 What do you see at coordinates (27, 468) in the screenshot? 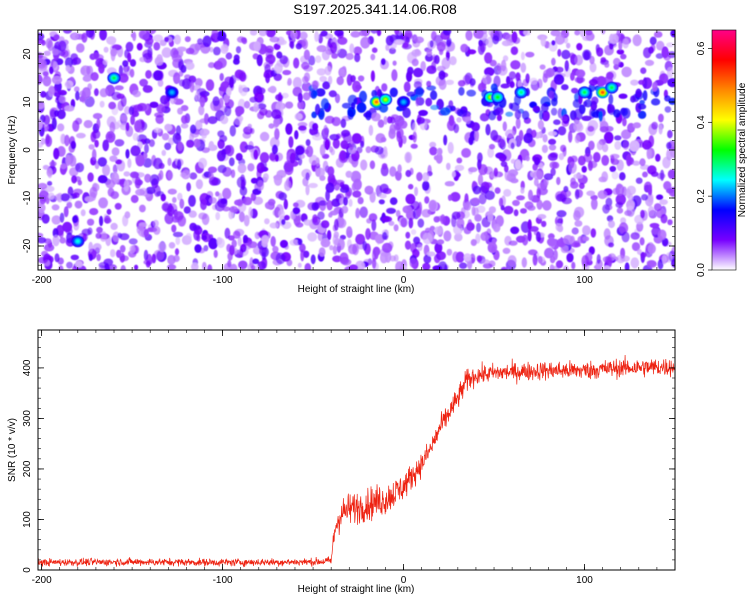
I see `snr-y-tick-label: 200` at bounding box center [27, 468].